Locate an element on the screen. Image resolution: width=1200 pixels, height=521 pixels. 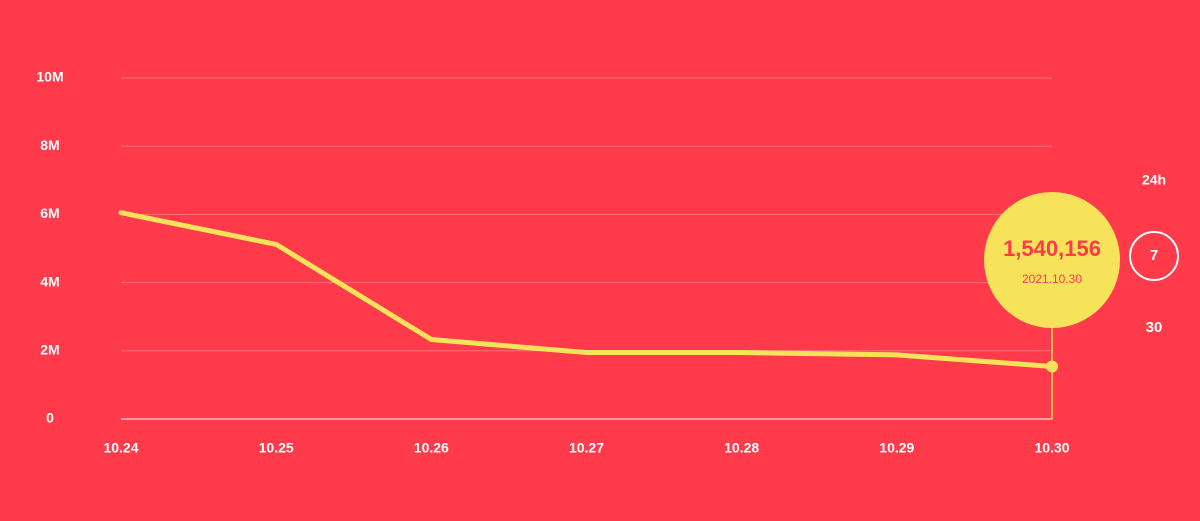
y-tick-label: 4M is located at coordinates (49, 281).